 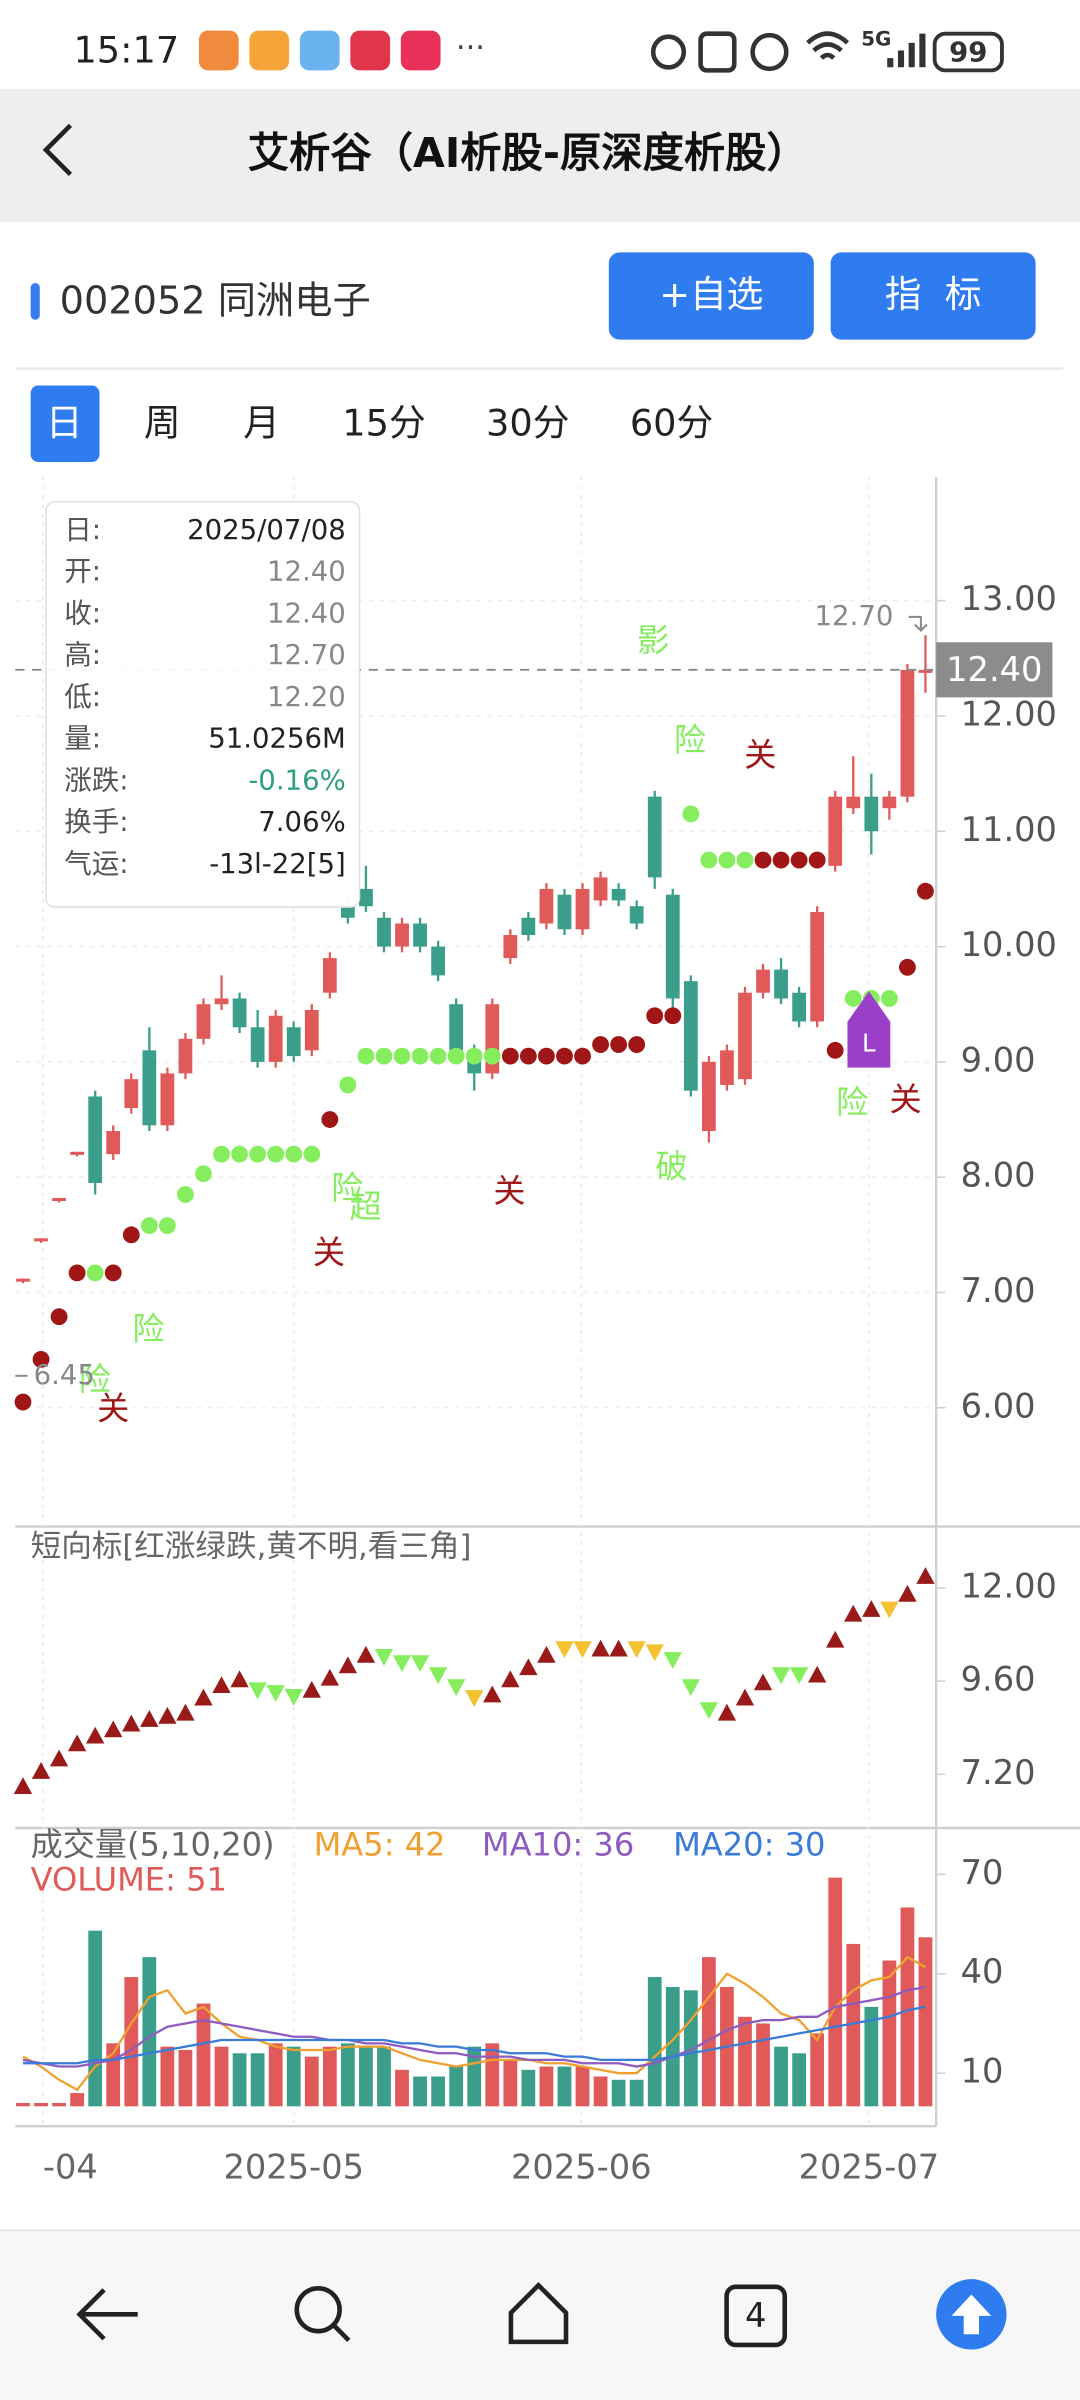 What do you see at coordinates (318, 2310) in the screenshot?
I see `nav-search` at bounding box center [318, 2310].